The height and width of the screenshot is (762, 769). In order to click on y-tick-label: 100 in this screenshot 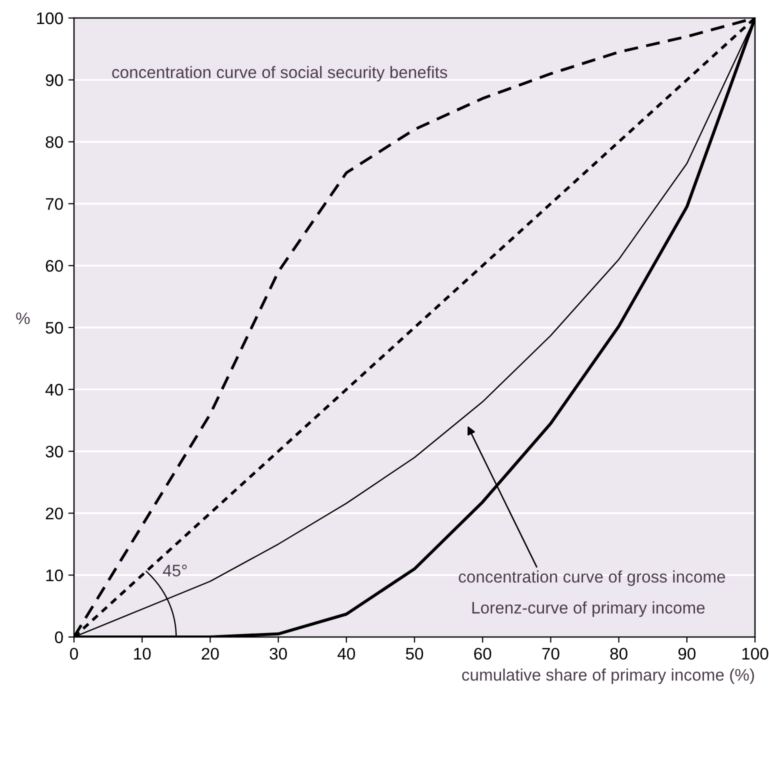, I will do `click(50, 18)`.